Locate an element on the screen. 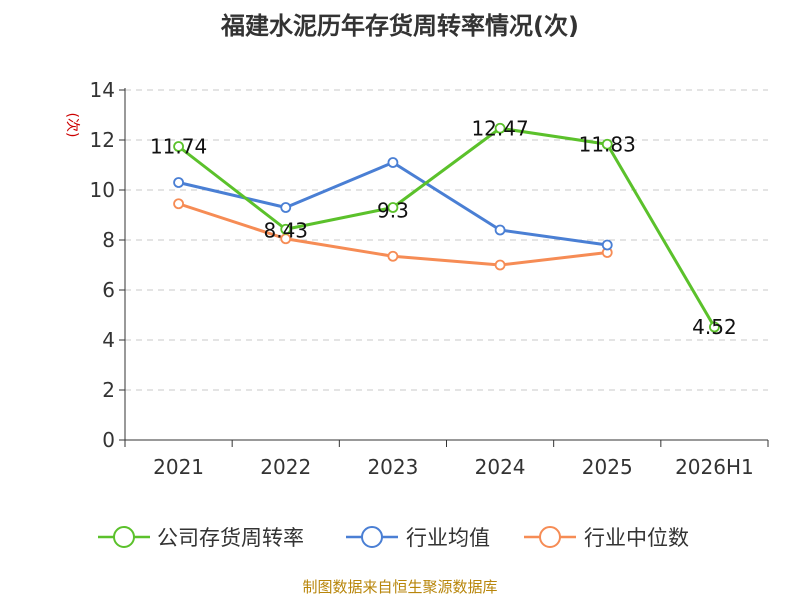  y-axis-unit: (次) is located at coordinates (72, 125).